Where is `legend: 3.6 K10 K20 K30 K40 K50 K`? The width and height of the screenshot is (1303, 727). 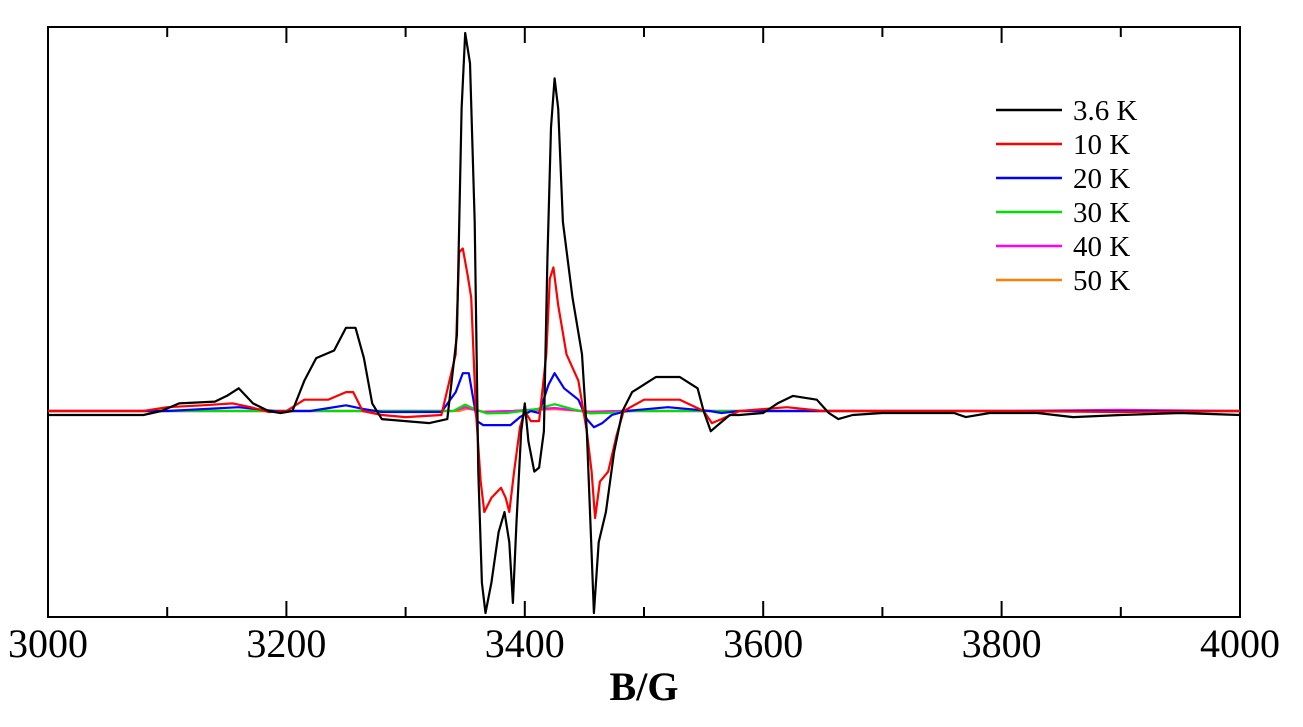
legend: 3.6 K10 K20 K30 K40 K50 K is located at coordinates (1067, 196).